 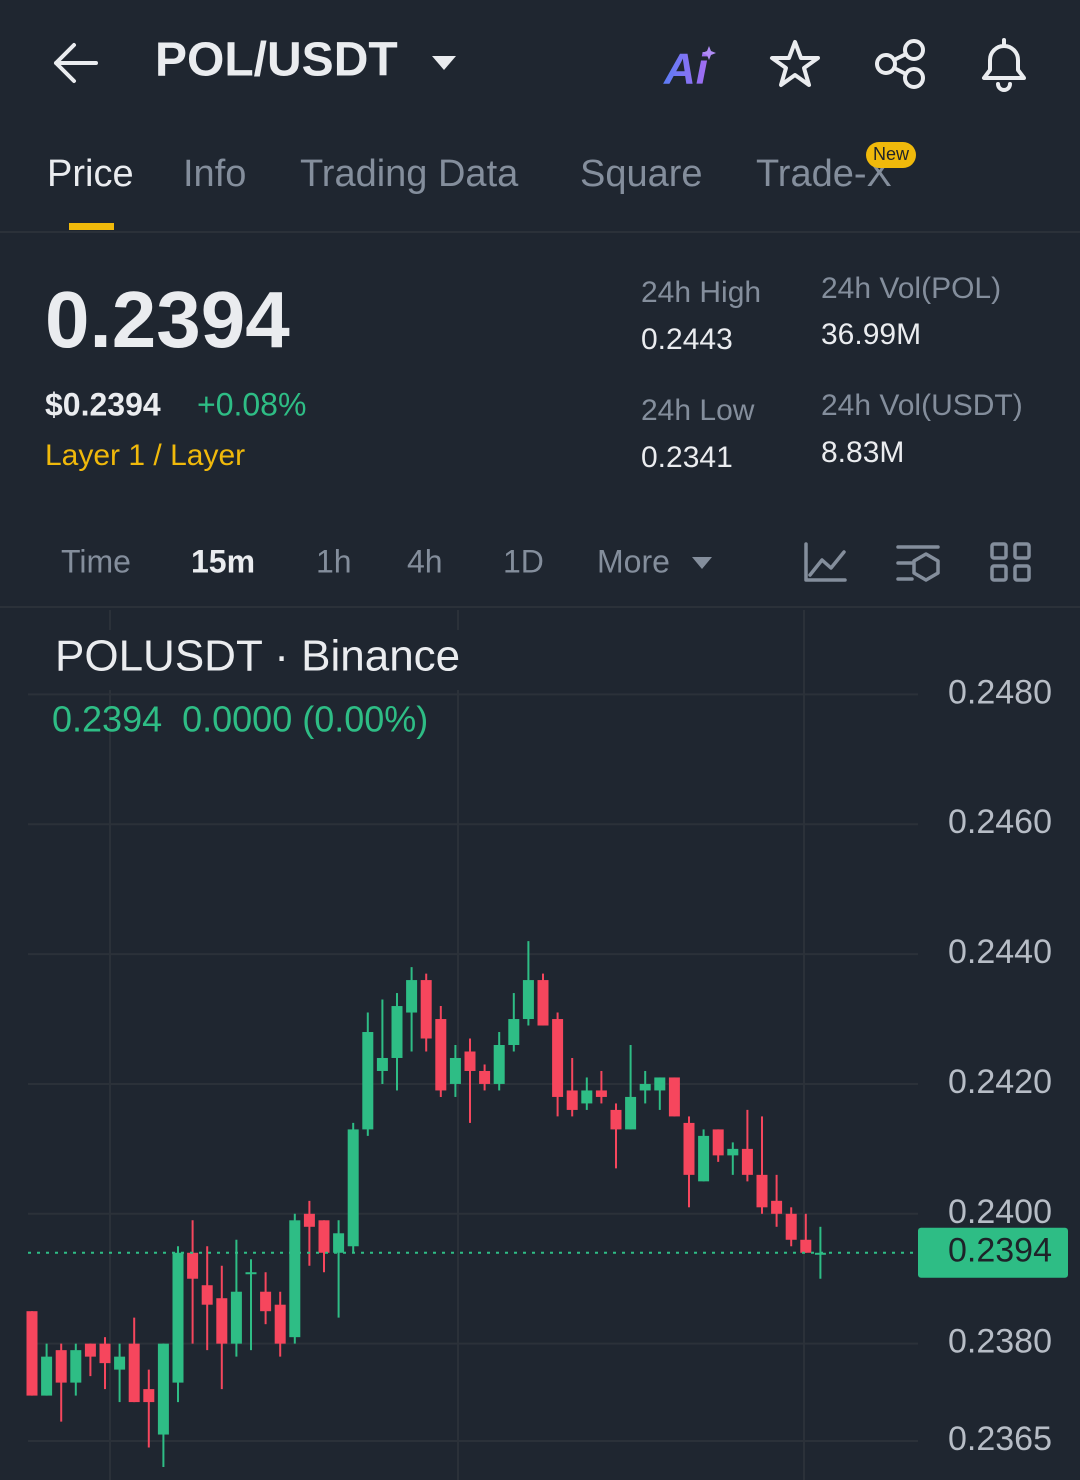 What do you see at coordinates (1000, 1251) in the screenshot?
I see `current-price-label: 0.2394` at bounding box center [1000, 1251].